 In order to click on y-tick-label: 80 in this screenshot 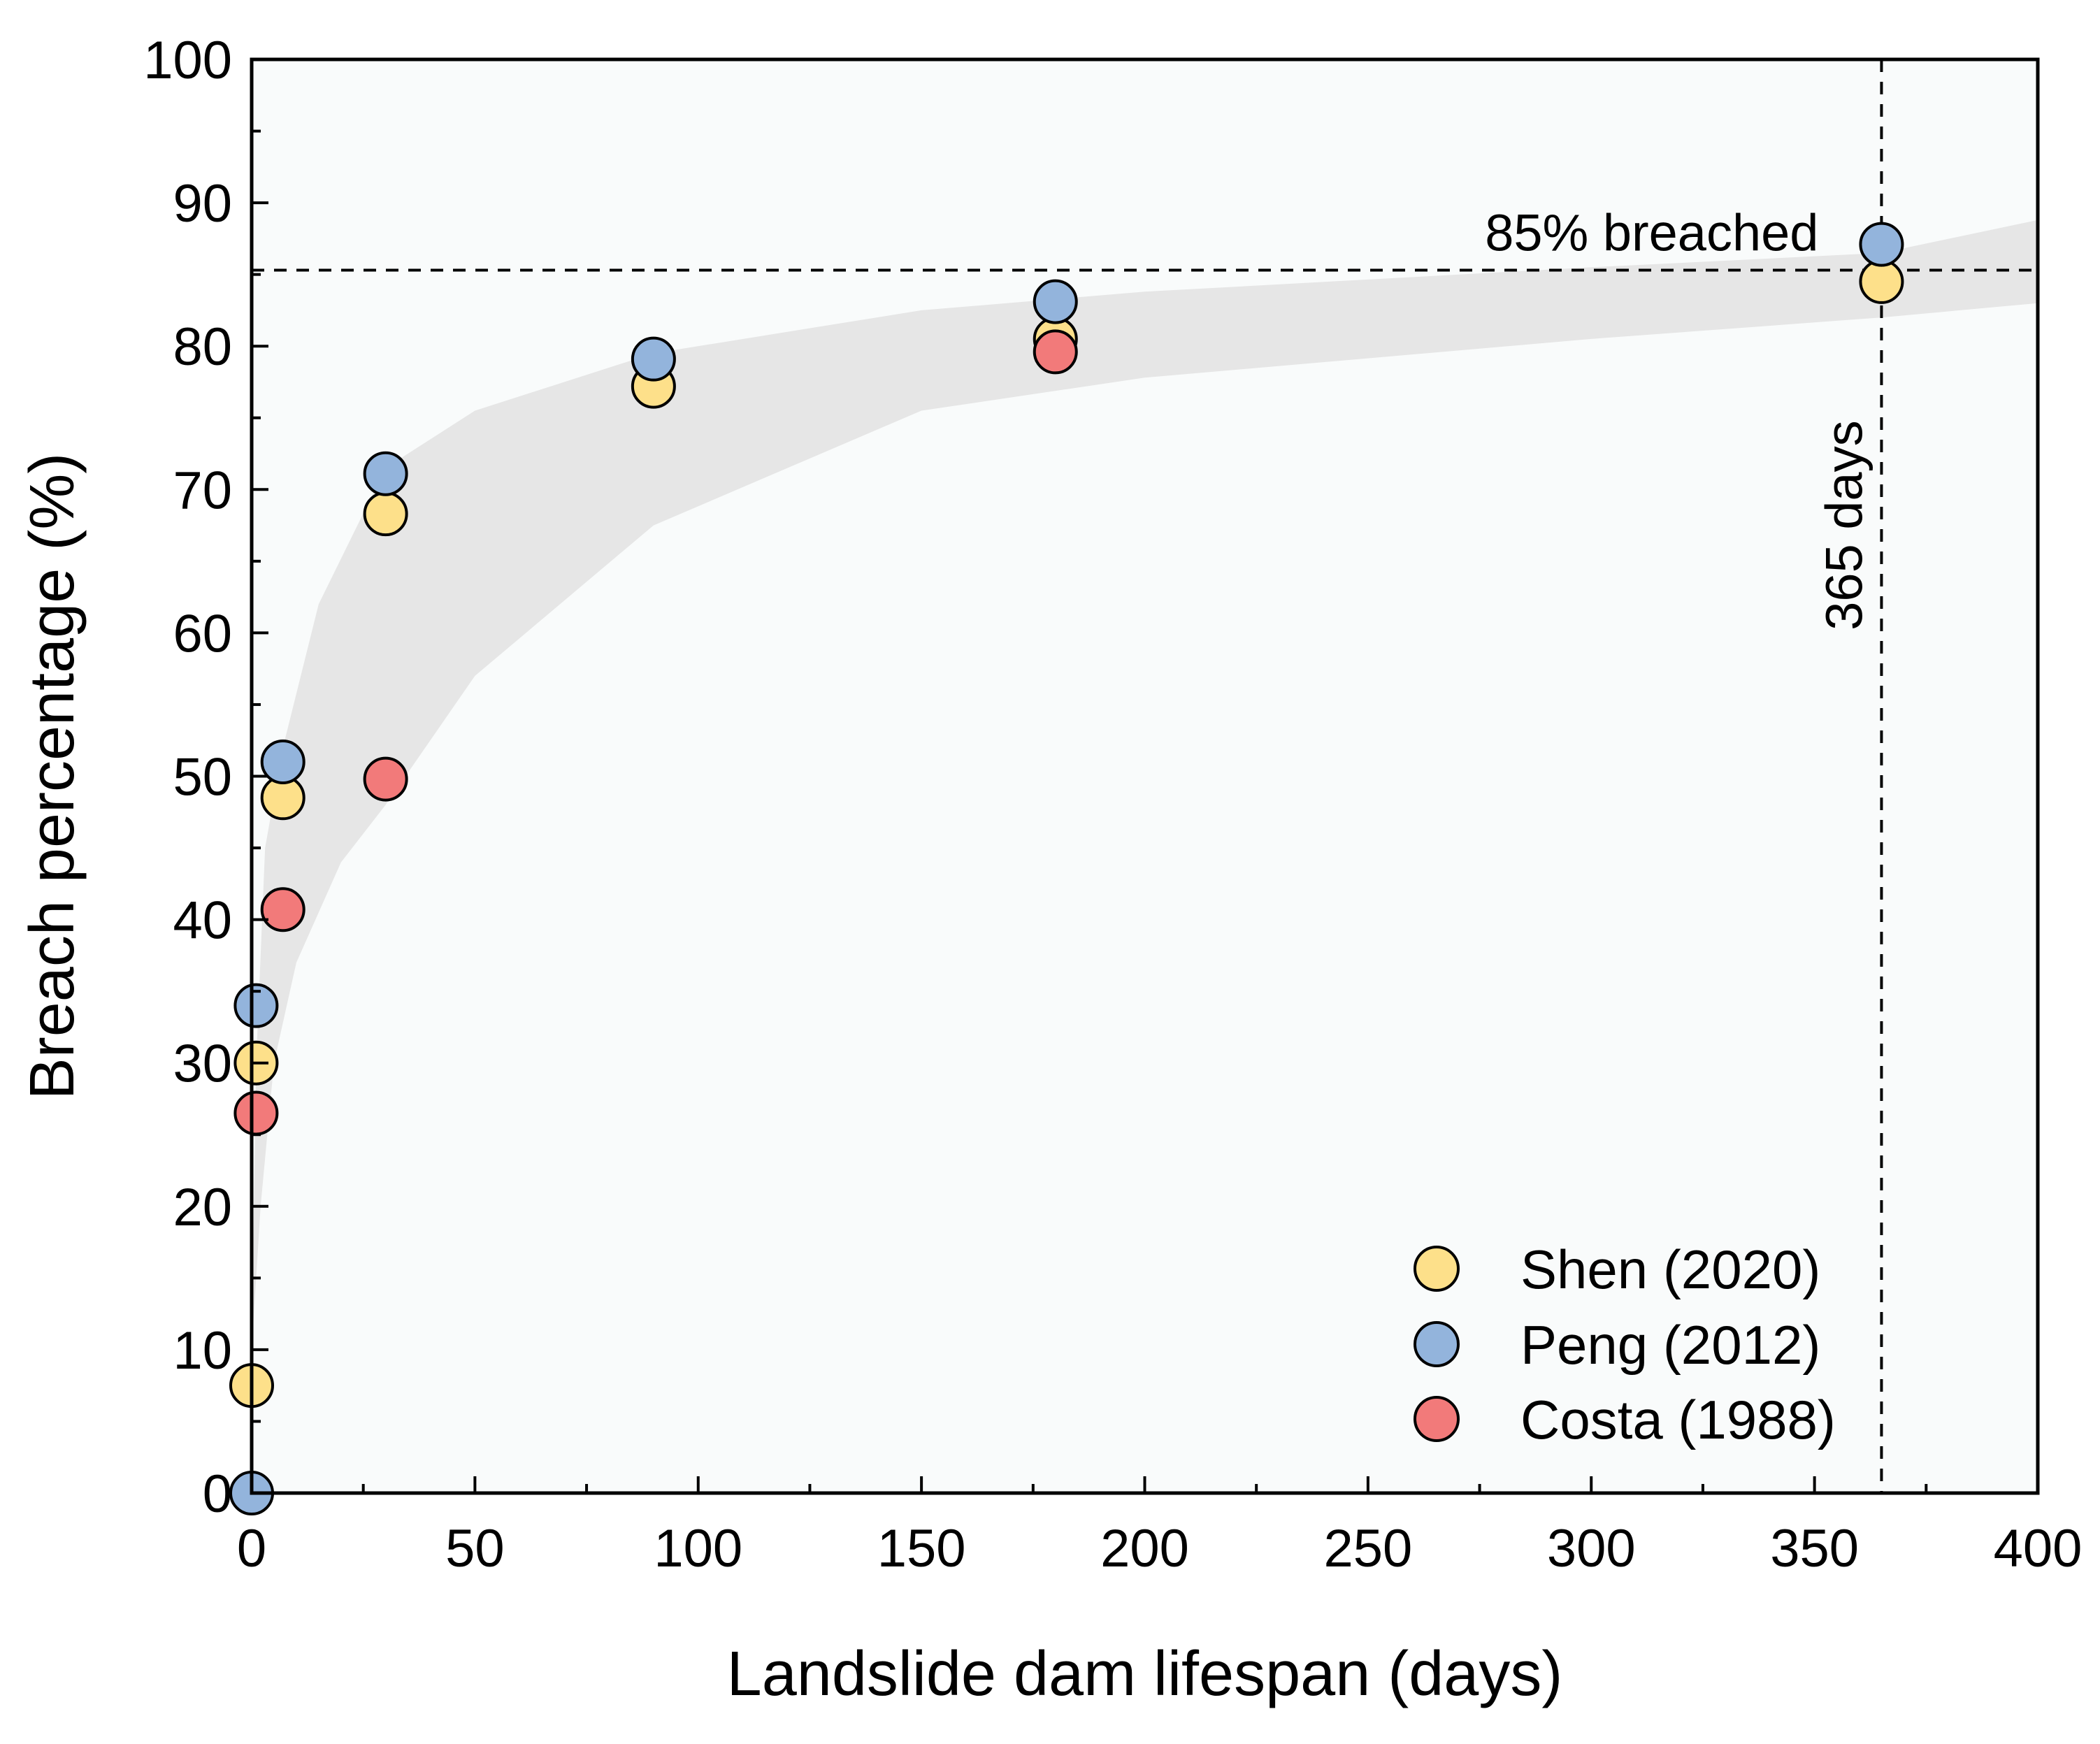, I will do `click(202, 347)`.